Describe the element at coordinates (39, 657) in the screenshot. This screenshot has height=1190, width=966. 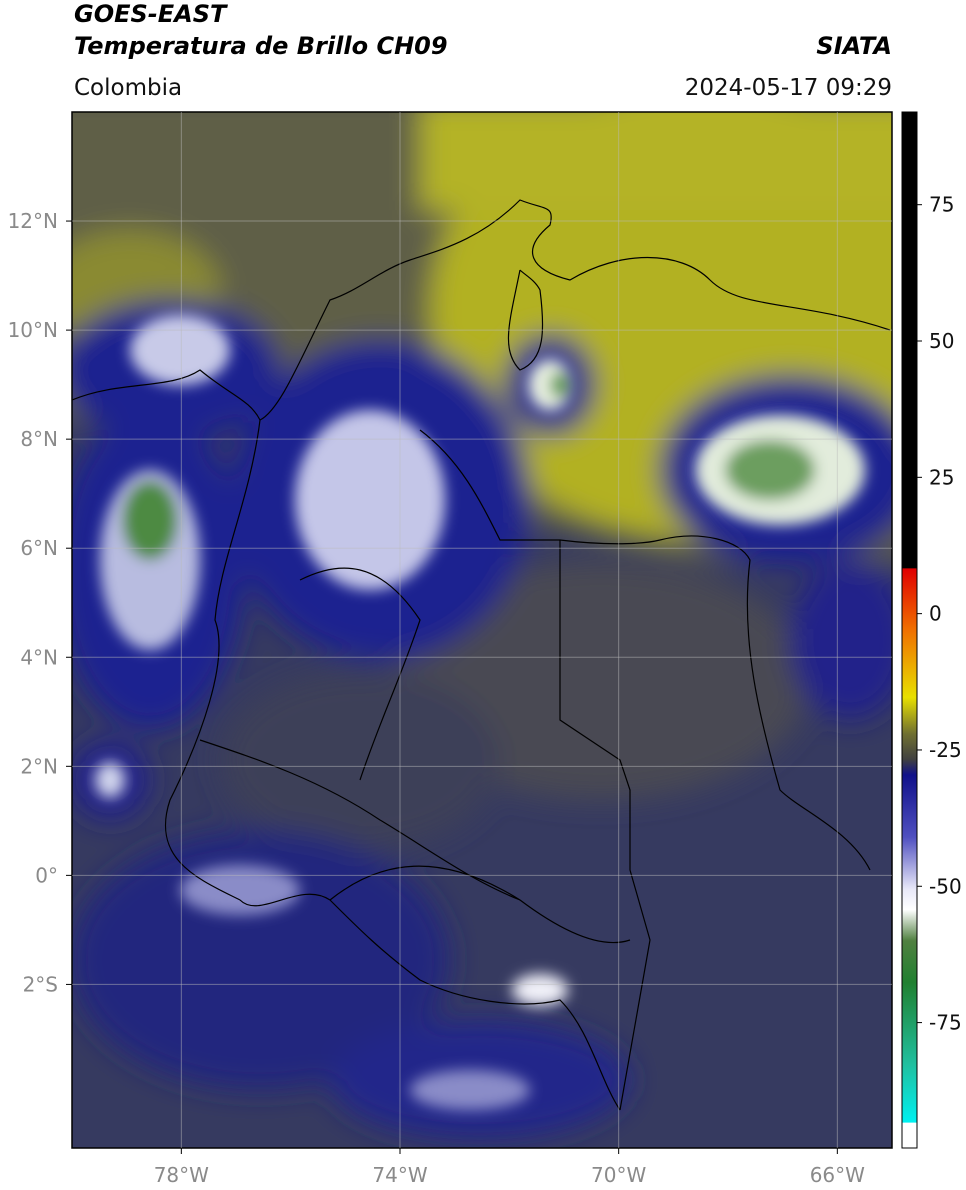
I see `y-tick-label: 4°N` at that location.